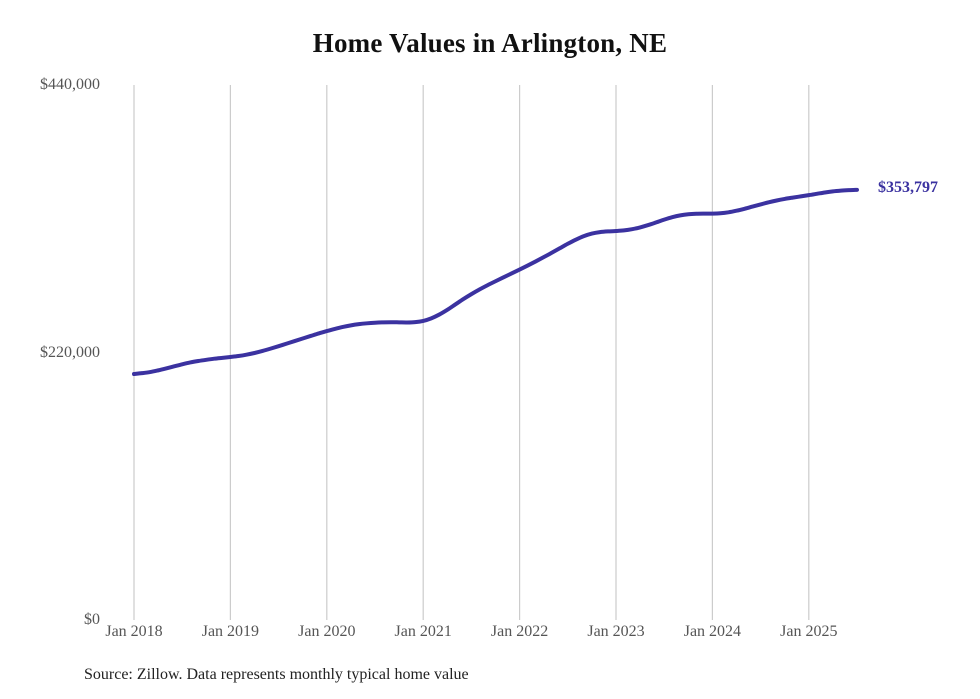 The image size is (980, 699). What do you see at coordinates (519, 631) in the screenshot?
I see `x-axis-tick-label: Jan 2022` at bounding box center [519, 631].